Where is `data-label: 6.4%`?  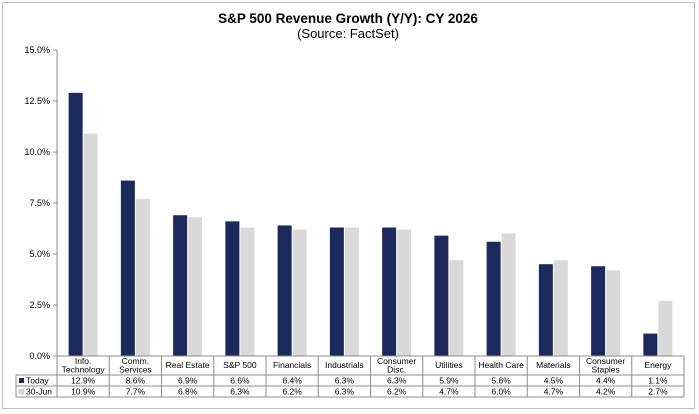
data-label: 6.4% is located at coordinates (292, 381).